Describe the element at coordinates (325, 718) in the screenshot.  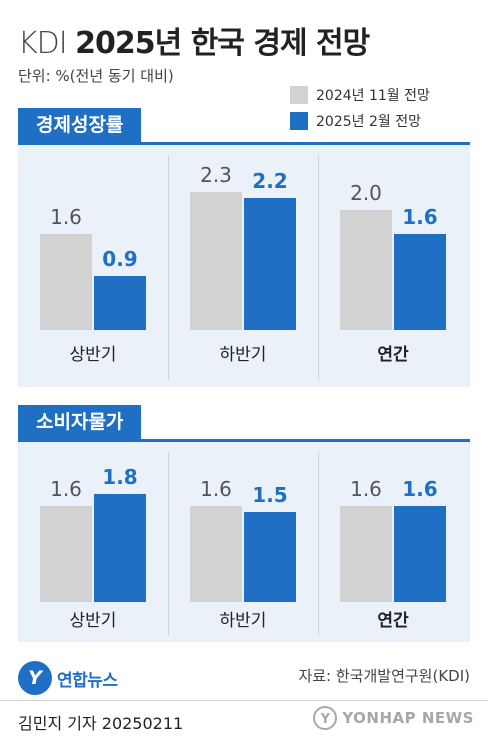
I see `yonhap-watermark-icon: Y` at that location.